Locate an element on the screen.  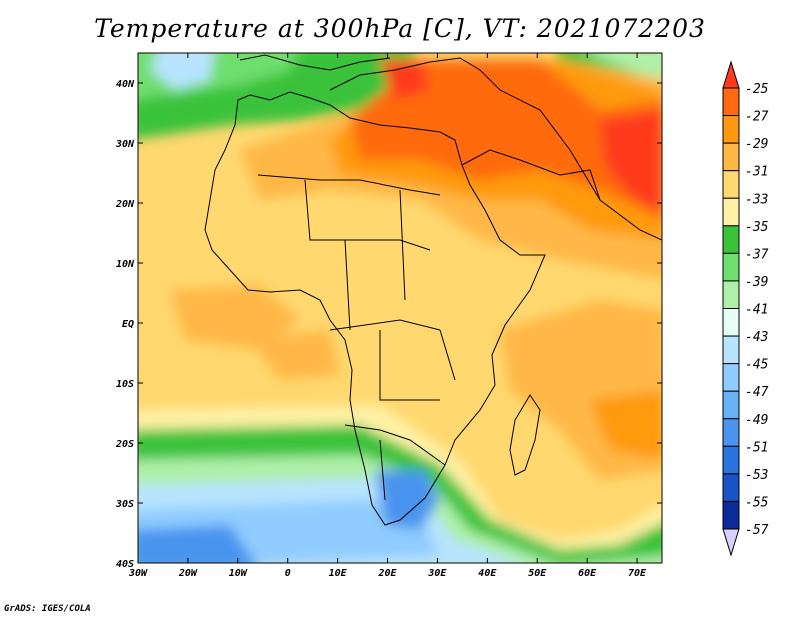
field-south-deepblue is located at coordinates (197, 544).